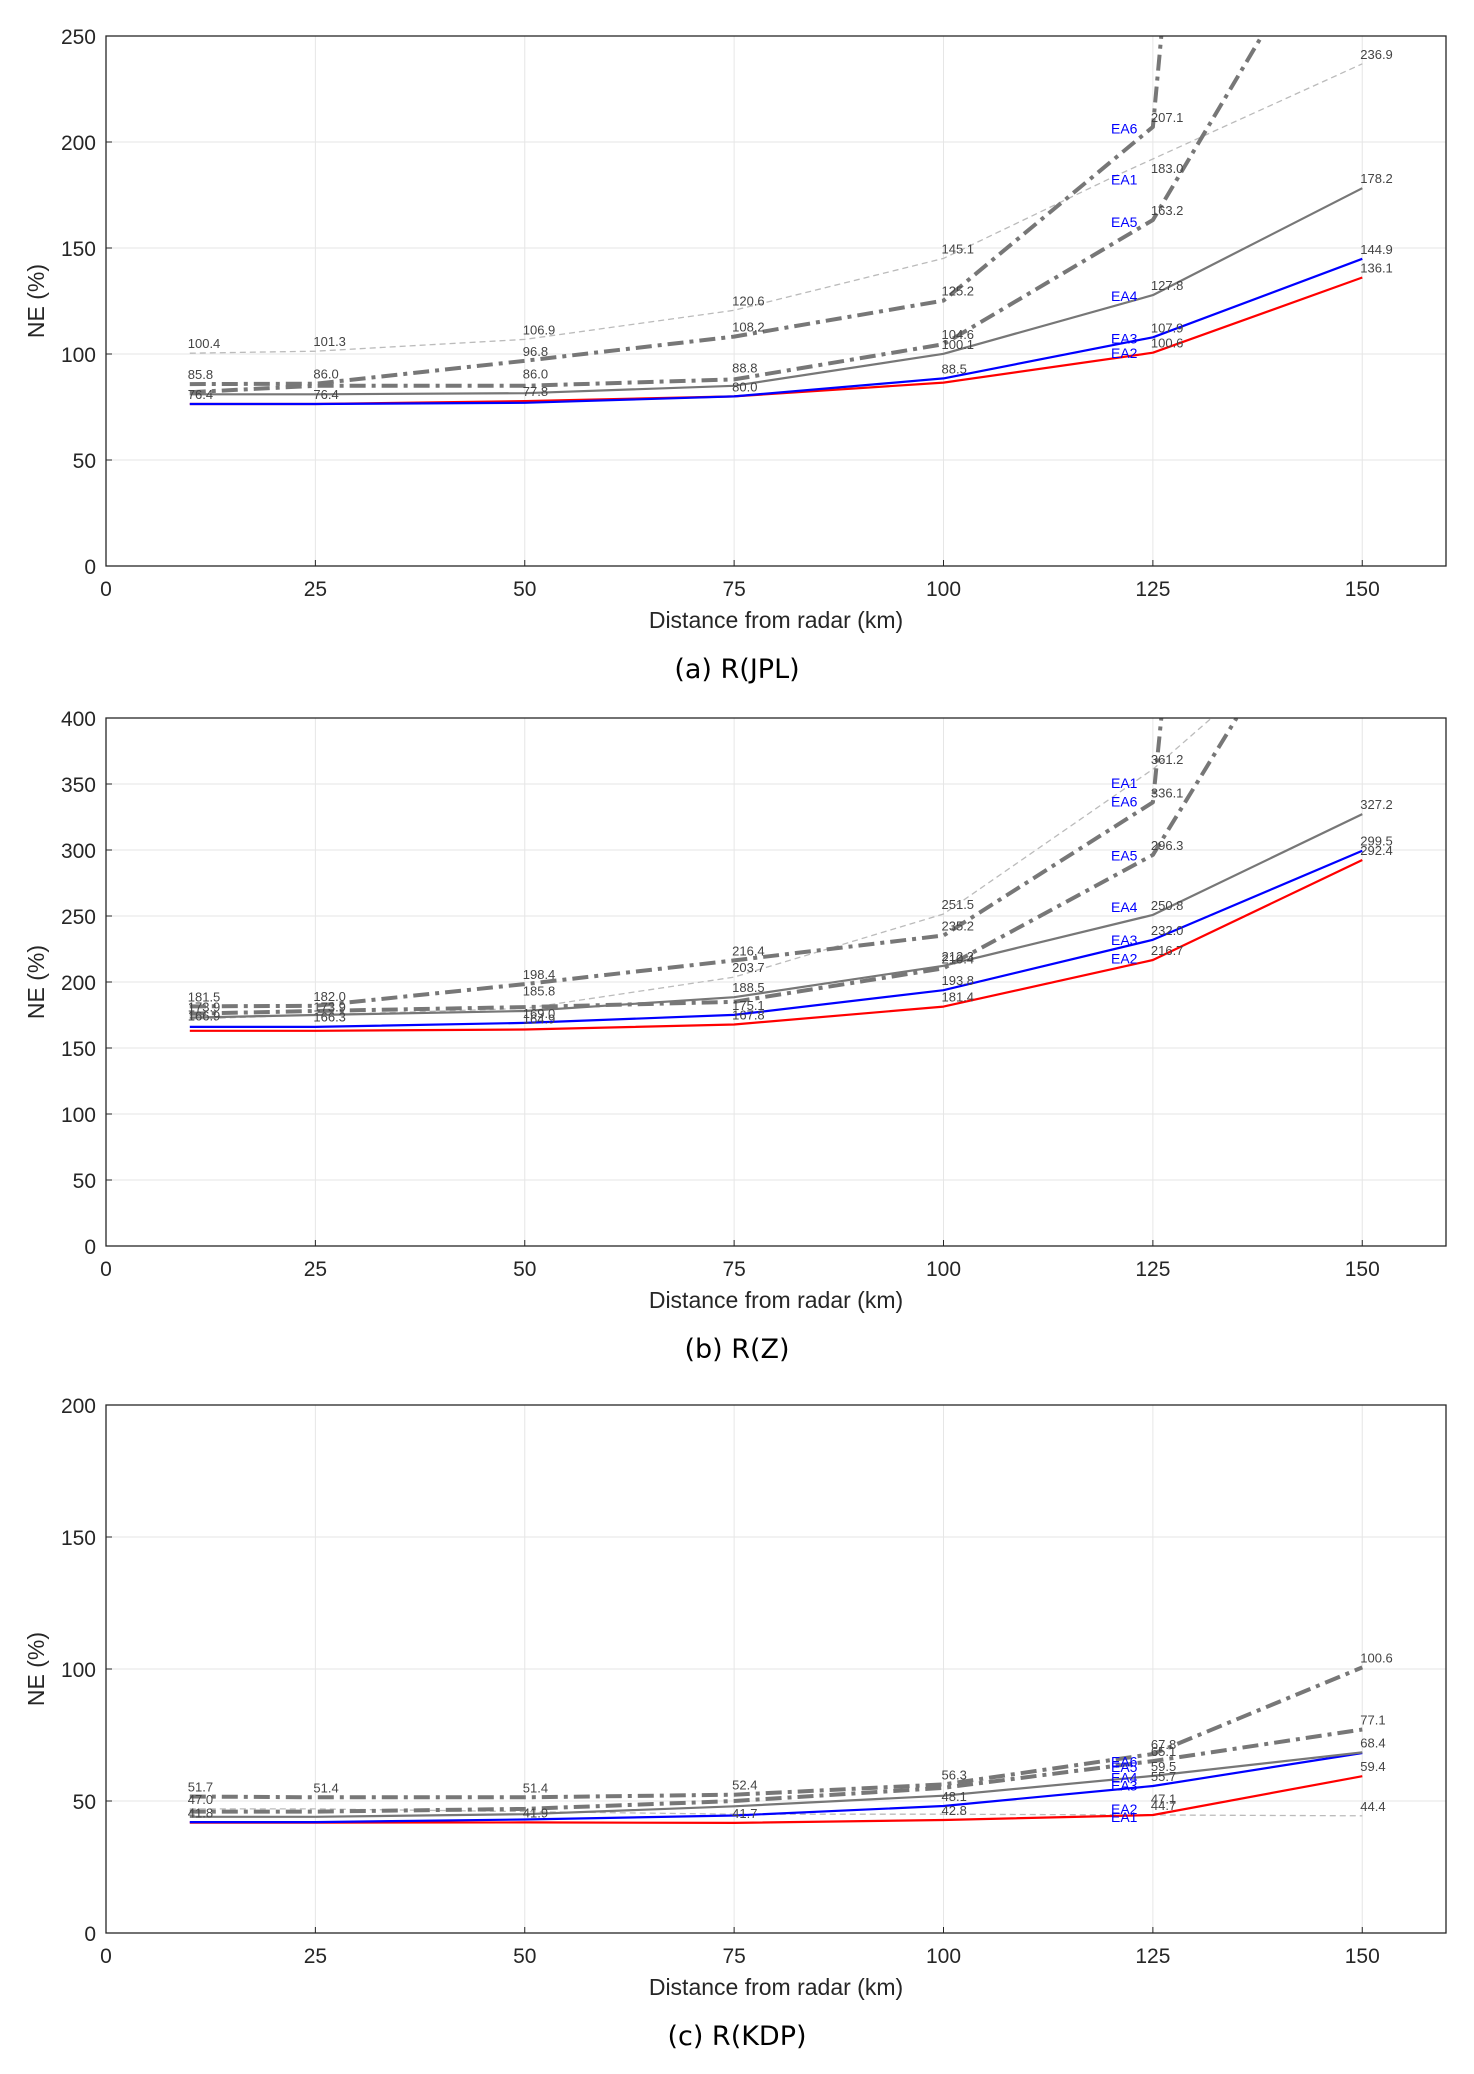  I want to click on data-label: 251.5, so click(958, 904).